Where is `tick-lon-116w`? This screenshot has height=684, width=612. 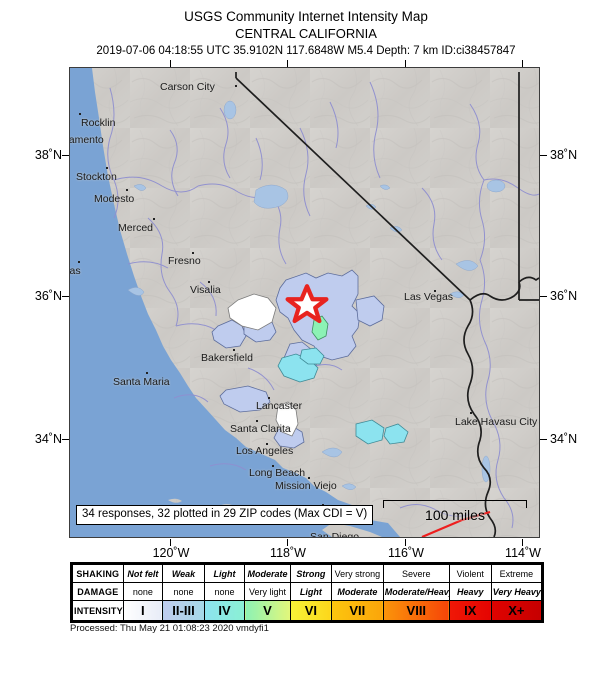
tick-lon-116w is located at coordinates (405, 542).